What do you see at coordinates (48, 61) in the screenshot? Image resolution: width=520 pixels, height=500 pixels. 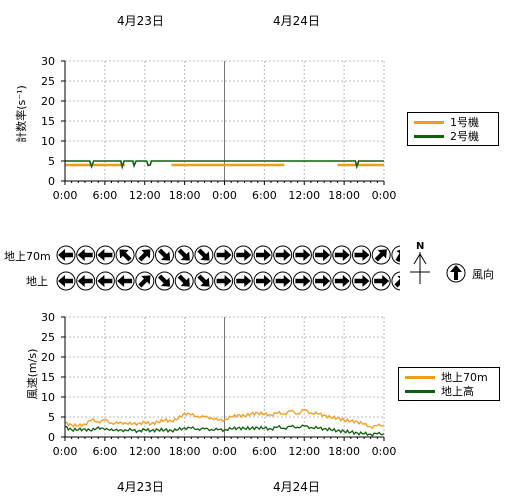 I see `c1-ytick-label-6: 30` at bounding box center [48, 61].